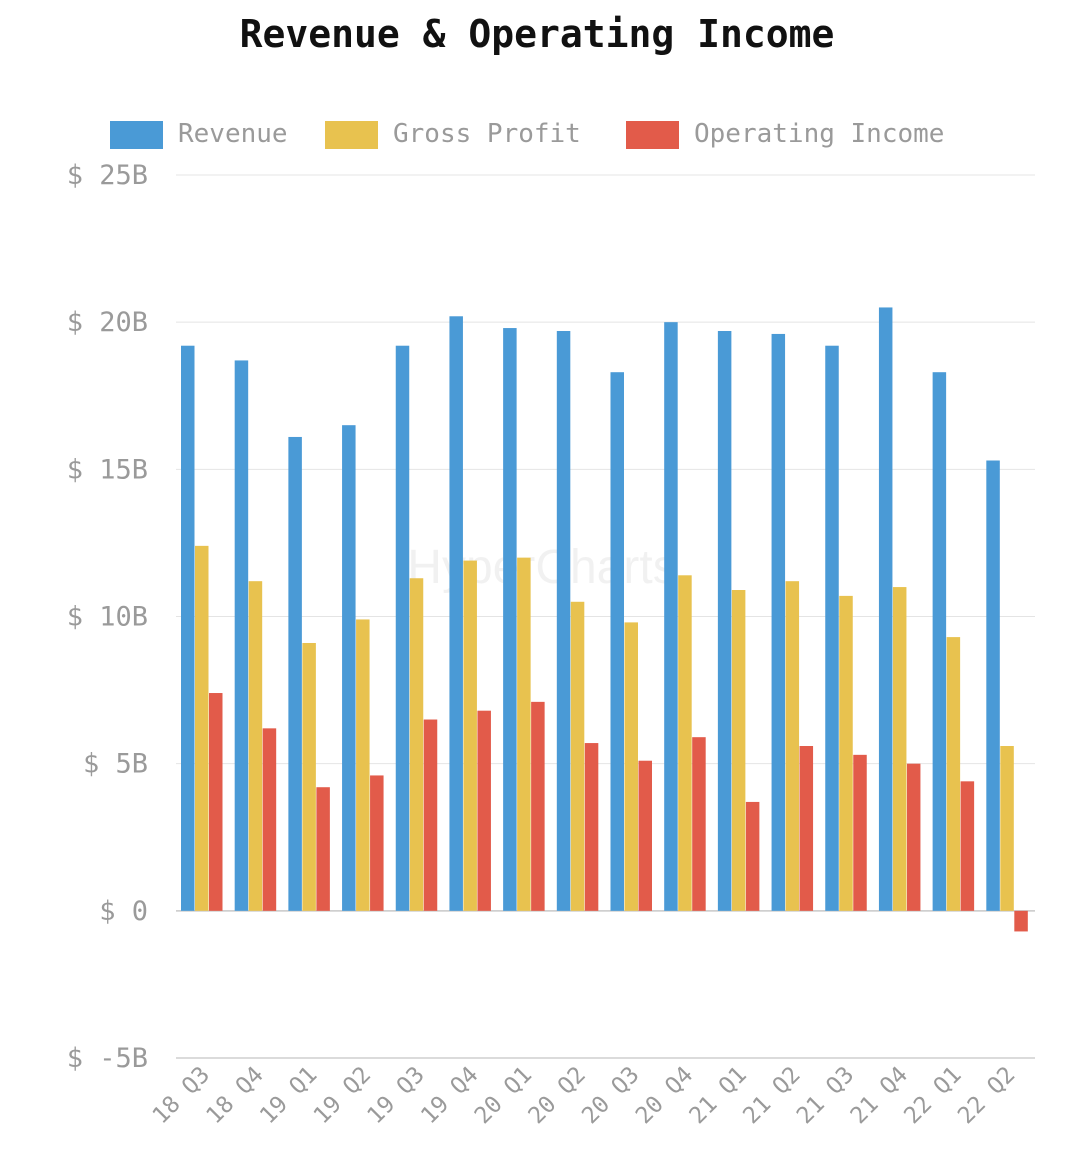  I want to click on x-tick-label: 21 Q2, so click(771, 1095).